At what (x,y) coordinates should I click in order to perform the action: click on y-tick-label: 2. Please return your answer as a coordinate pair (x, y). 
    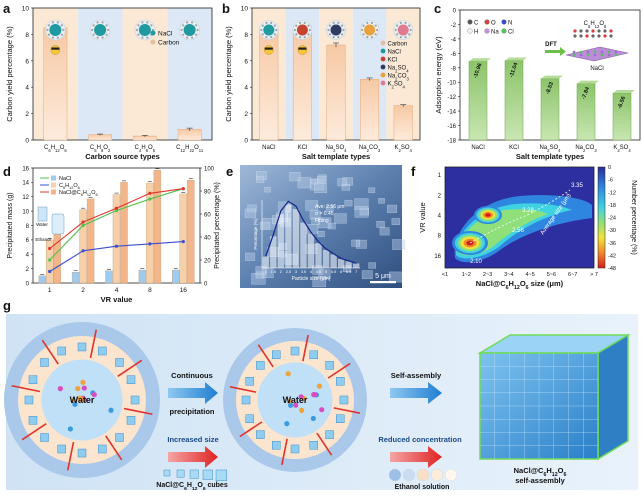
    Looking at the image, I should click on (27, 114).